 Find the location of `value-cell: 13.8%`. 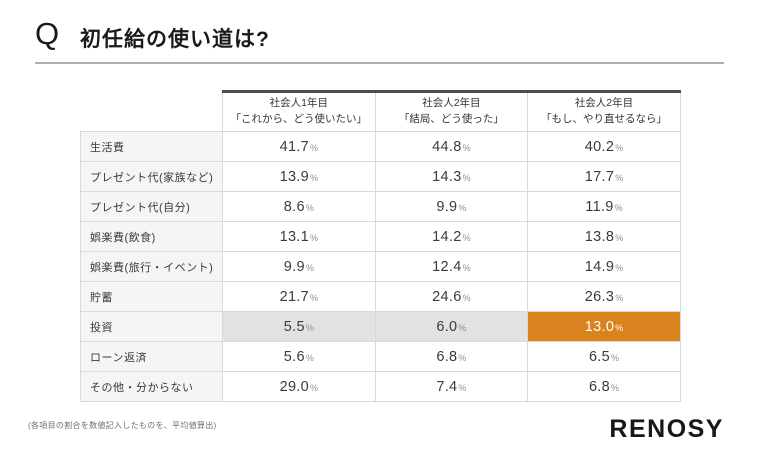

value-cell: 13.8% is located at coordinates (604, 236).